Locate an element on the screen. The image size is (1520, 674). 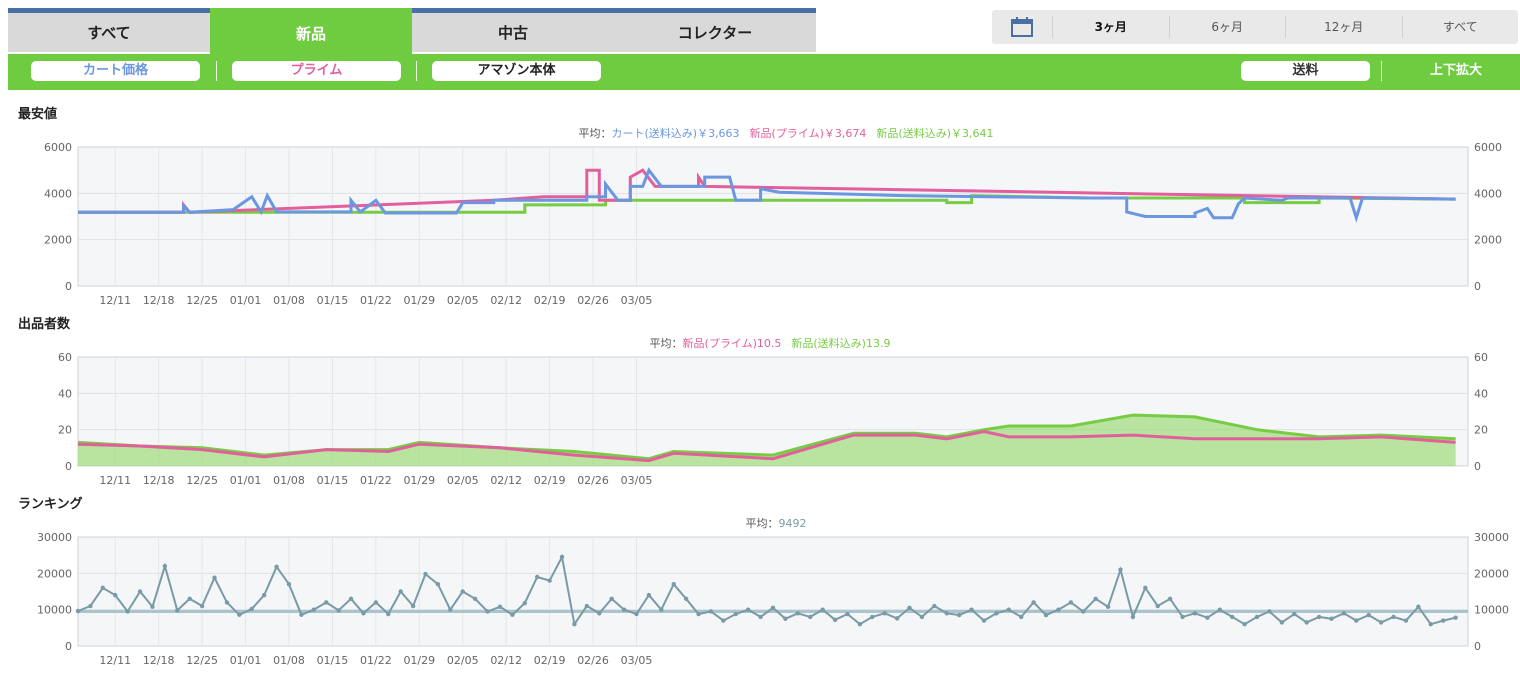
tab-new: 新品 is located at coordinates (311, 31).